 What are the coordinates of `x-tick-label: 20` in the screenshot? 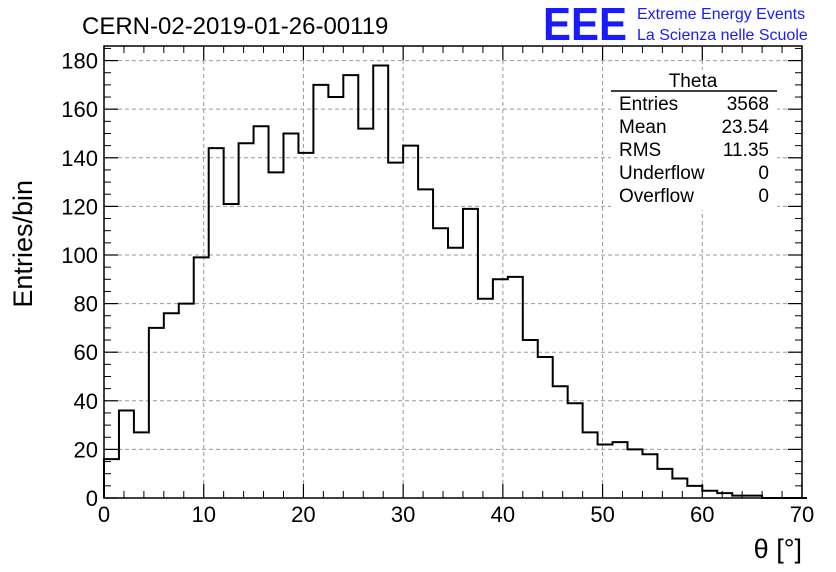 It's located at (303, 514).